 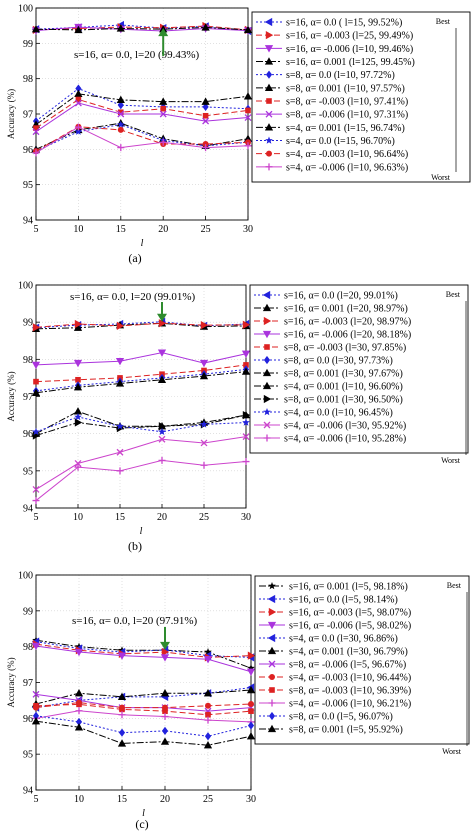 What do you see at coordinates (331, 309) in the screenshot?
I see `legend-item: s=16, α= 0.001 (l=20, 98.97%)` at bounding box center [331, 309].